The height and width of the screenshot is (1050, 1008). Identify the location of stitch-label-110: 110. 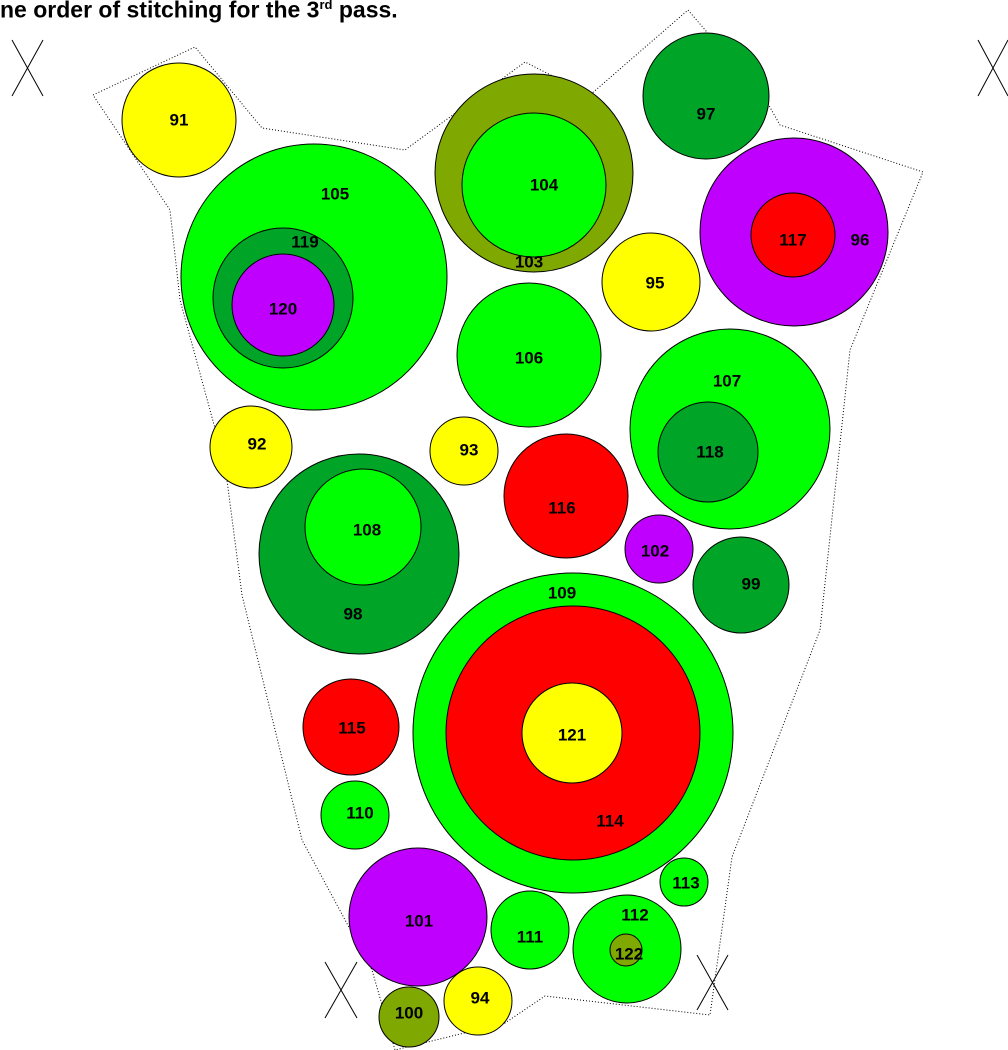
(359, 813).